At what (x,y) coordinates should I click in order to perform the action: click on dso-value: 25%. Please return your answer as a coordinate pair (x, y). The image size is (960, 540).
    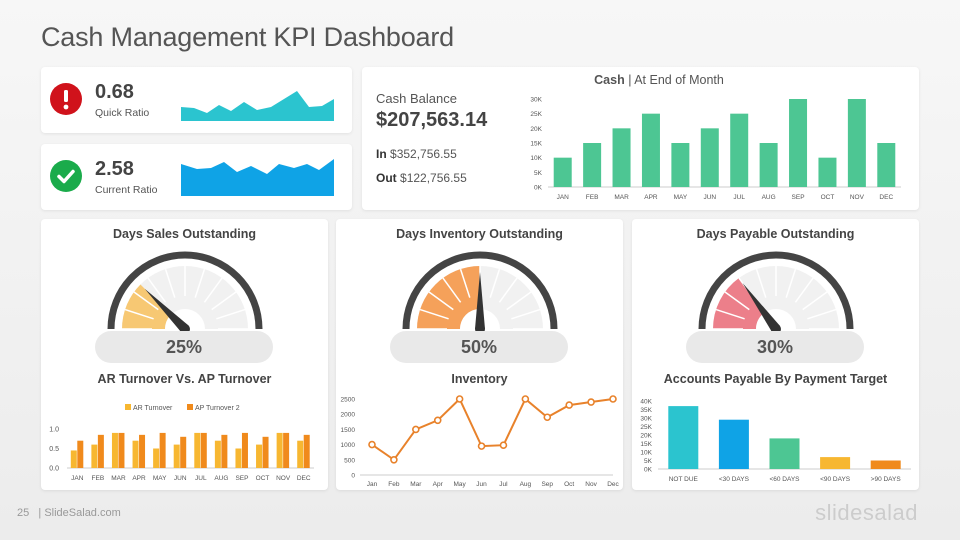
    Looking at the image, I should click on (184, 347).